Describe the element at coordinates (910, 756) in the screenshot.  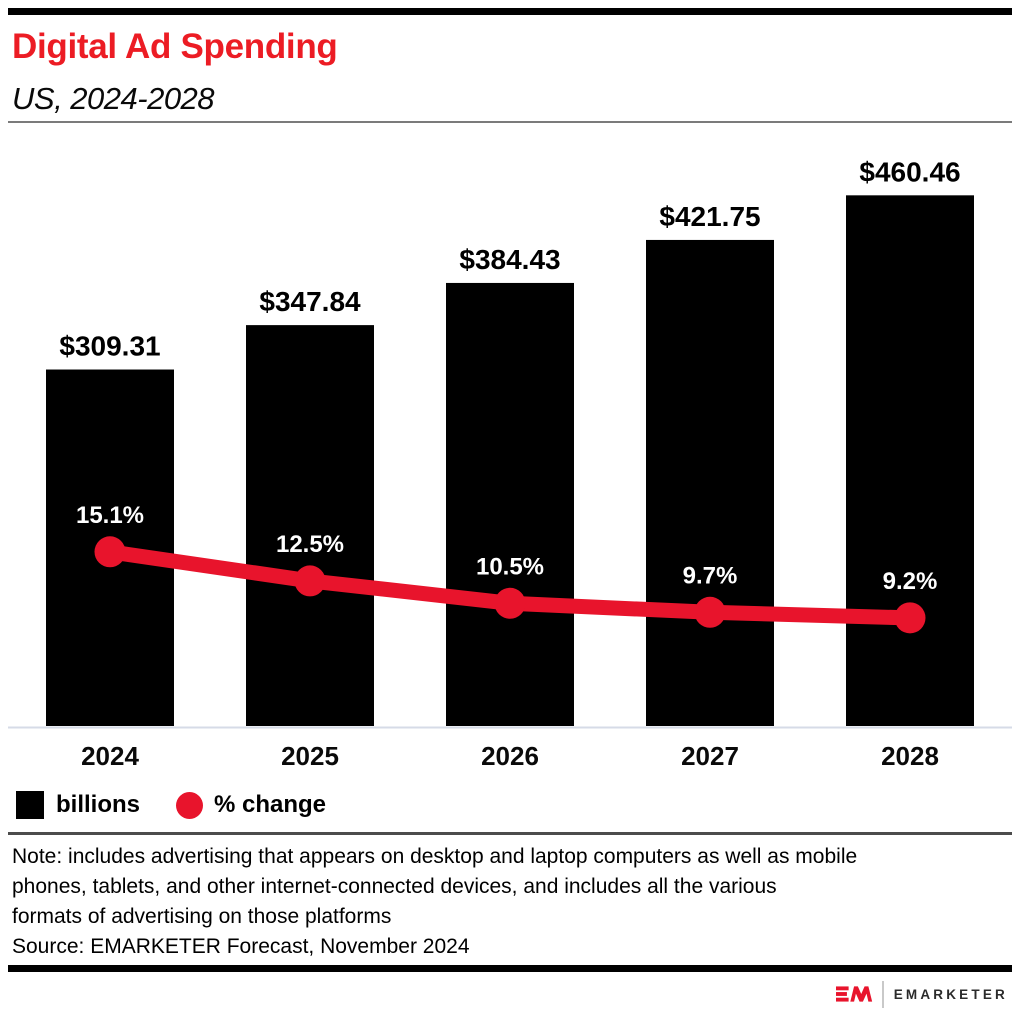
I see `x-axis-label-2028: 2028` at that location.